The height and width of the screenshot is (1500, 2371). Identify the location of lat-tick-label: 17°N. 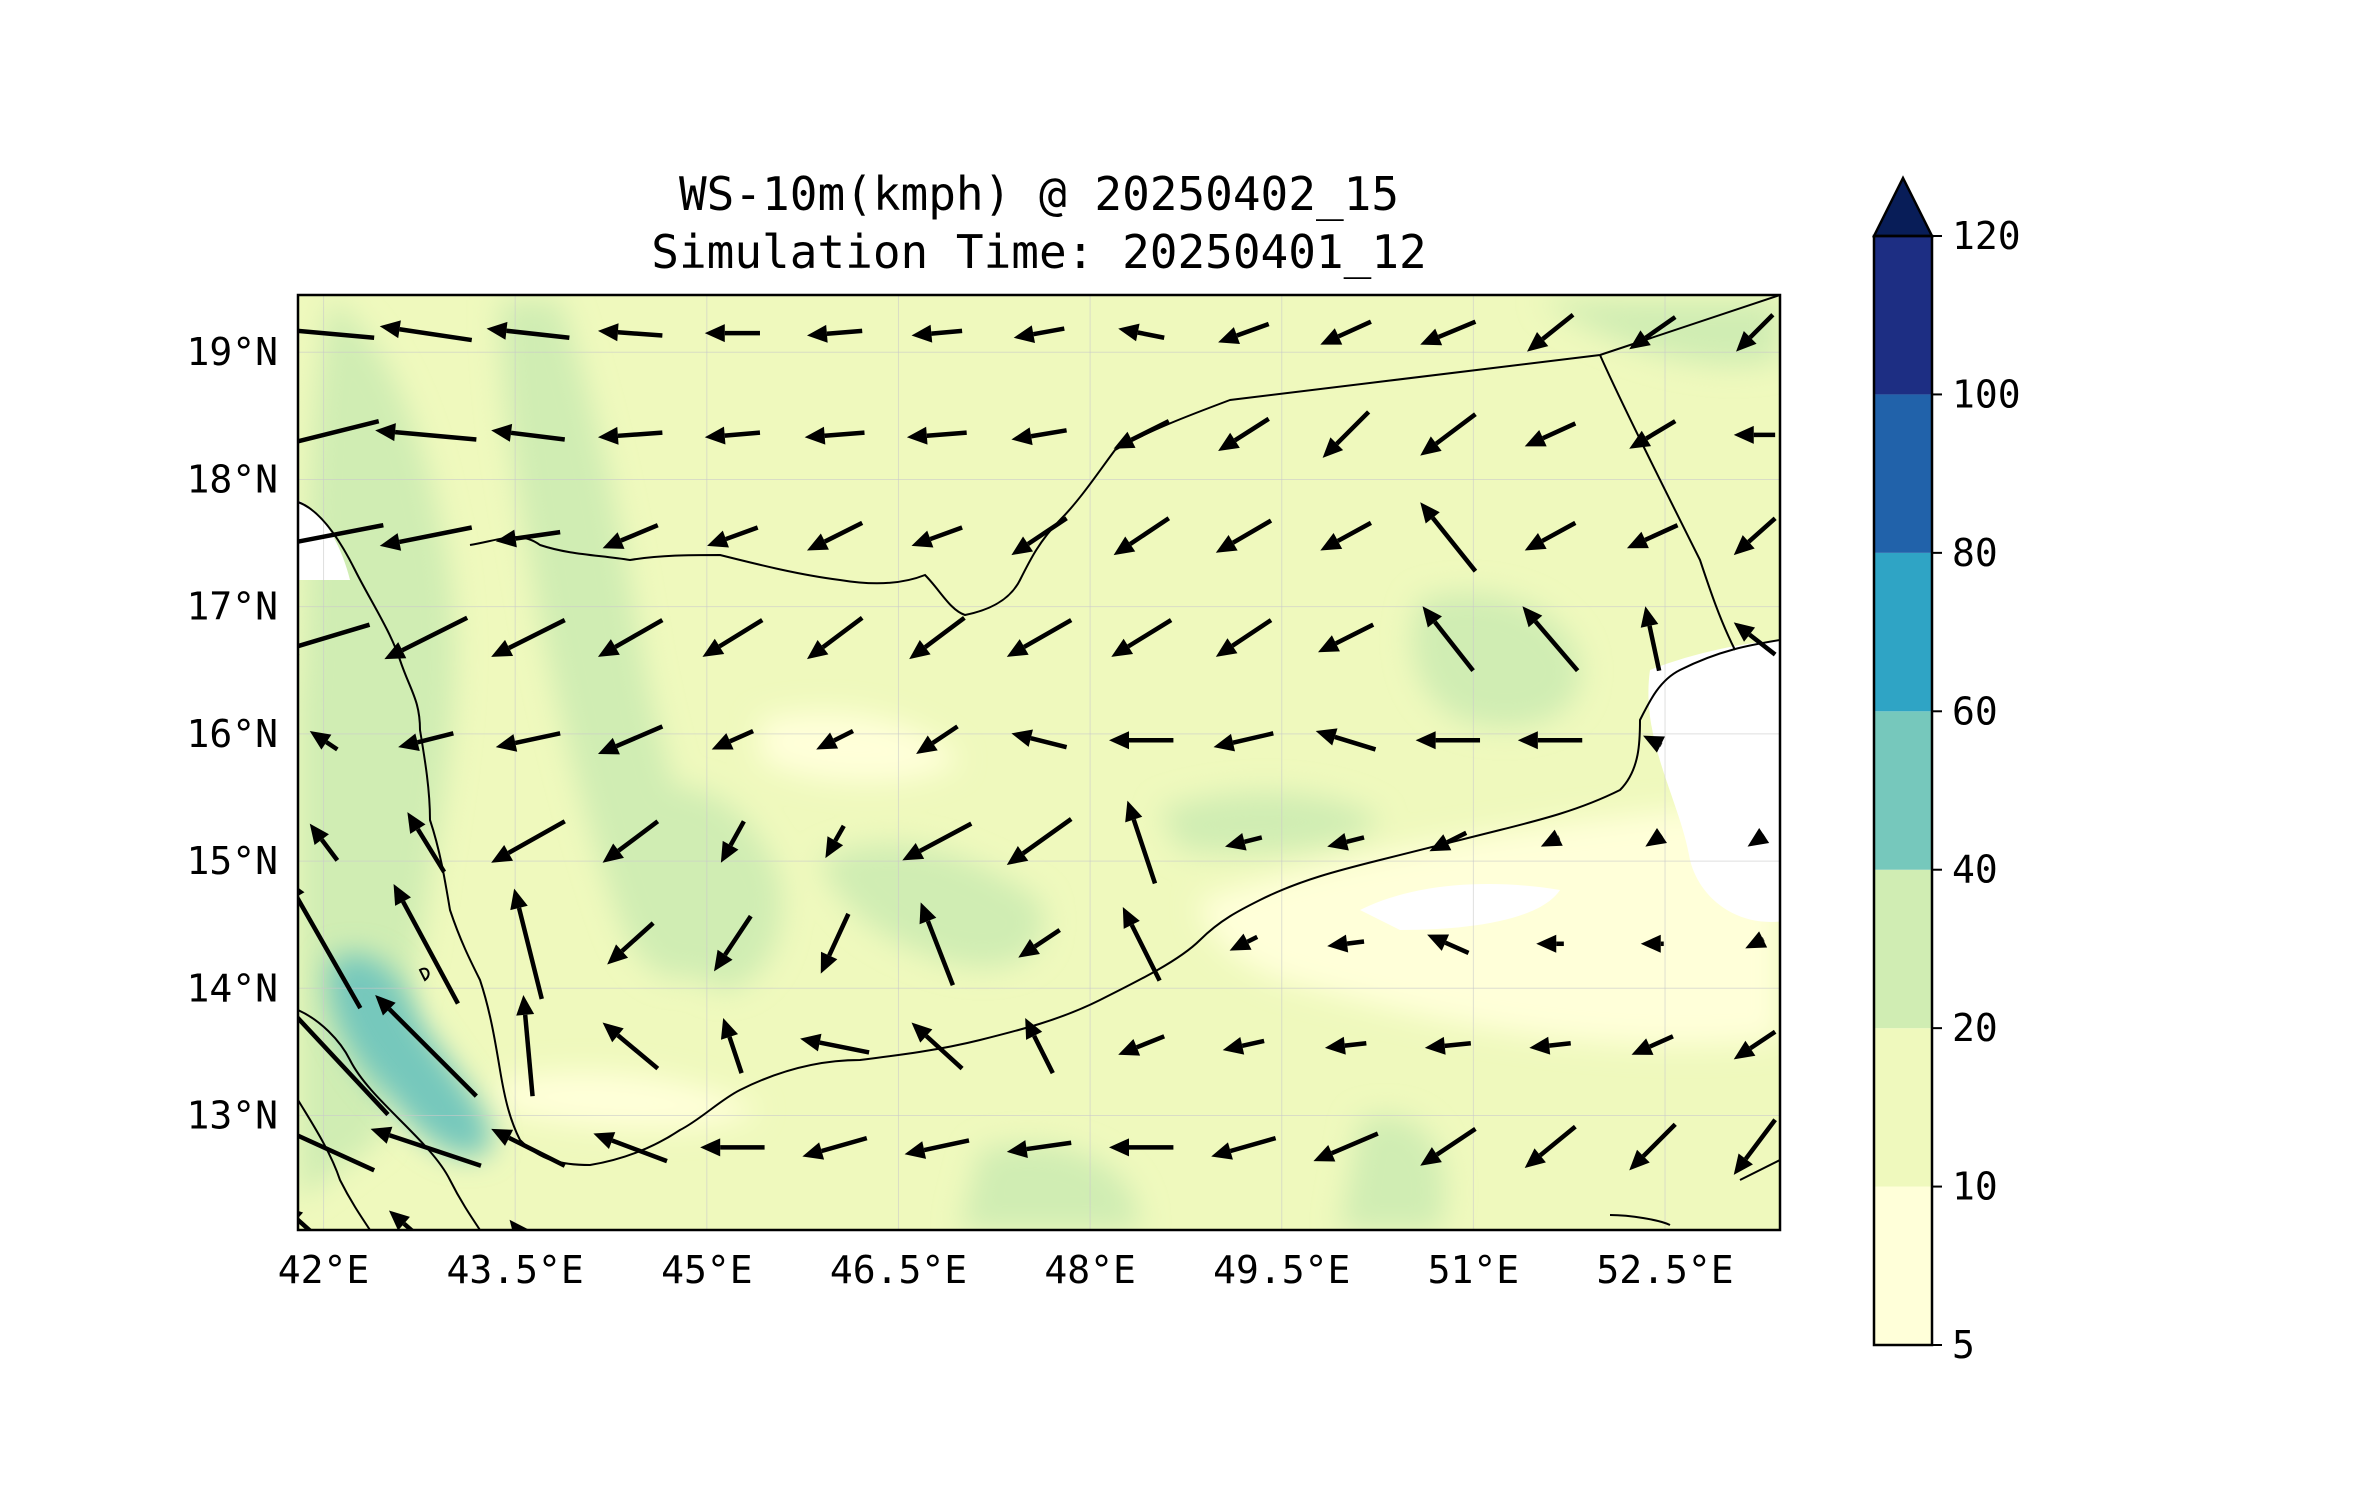
(232, 607).